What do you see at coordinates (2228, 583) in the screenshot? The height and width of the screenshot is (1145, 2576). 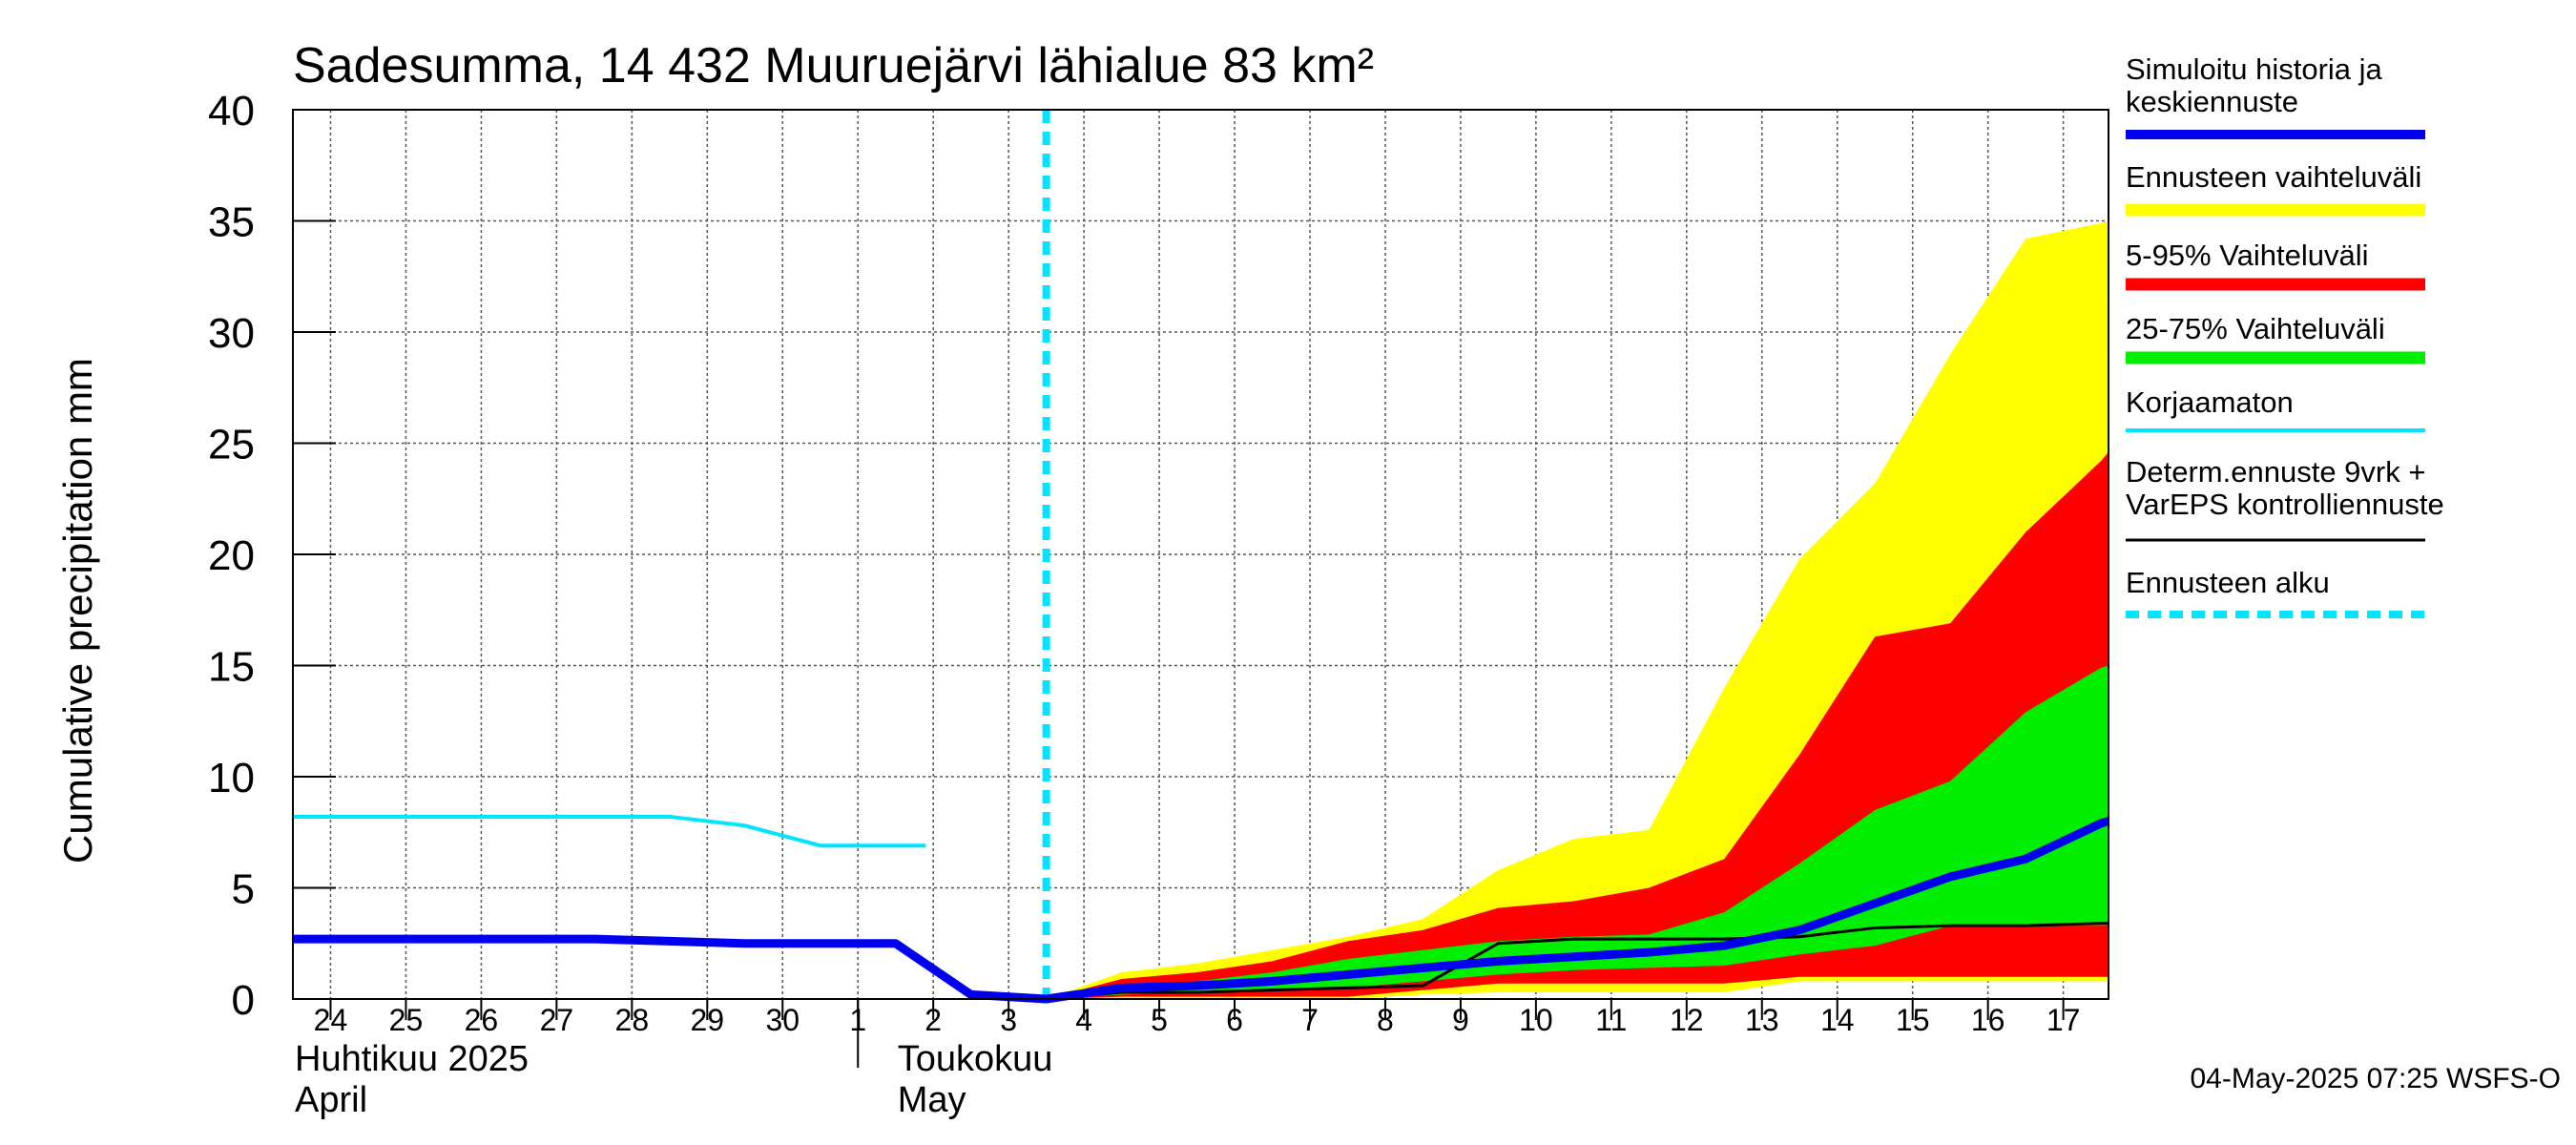 I see `legend-label: Ennusteen alku` at bounding box center [2228, 583].